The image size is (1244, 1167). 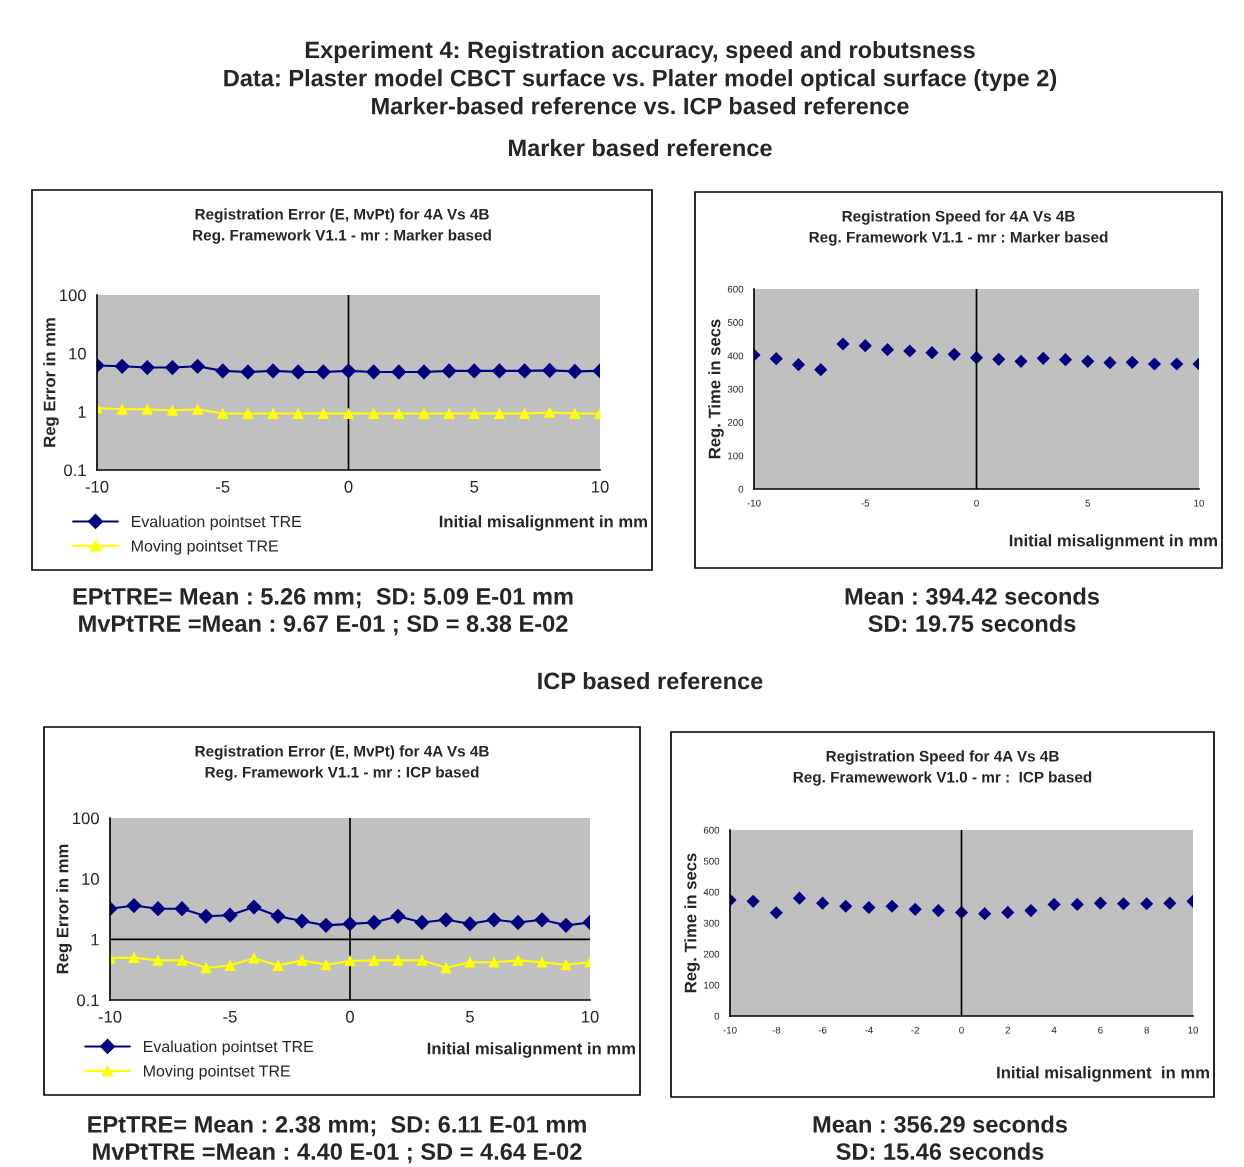 I want to click on x-tick-label: -10, so click(x=730, y=1030).